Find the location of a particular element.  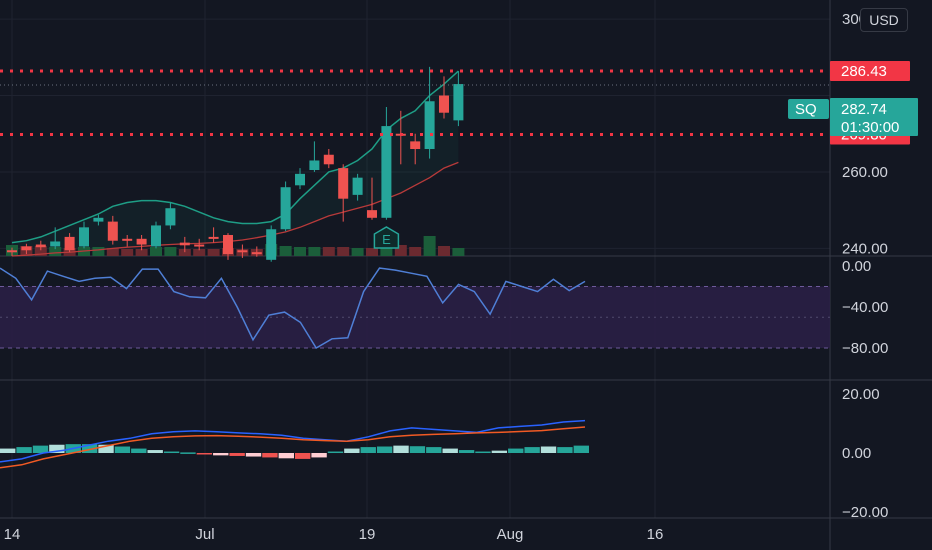

macd-axis-tick: −20.00 is located at coordinates (865, 512).